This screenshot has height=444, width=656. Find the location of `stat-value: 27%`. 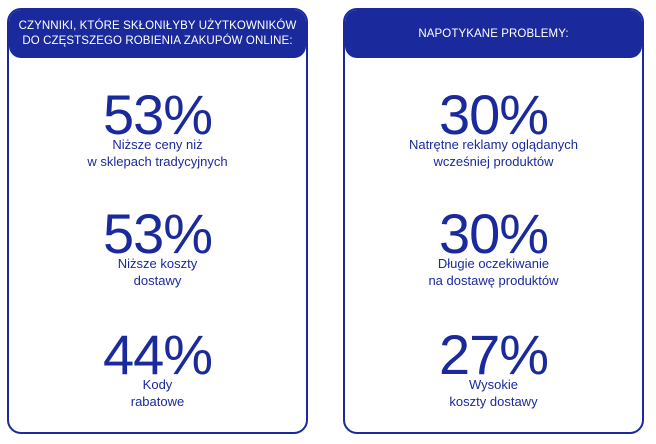

stat-value: 27% is located at coordinates (493, 354).